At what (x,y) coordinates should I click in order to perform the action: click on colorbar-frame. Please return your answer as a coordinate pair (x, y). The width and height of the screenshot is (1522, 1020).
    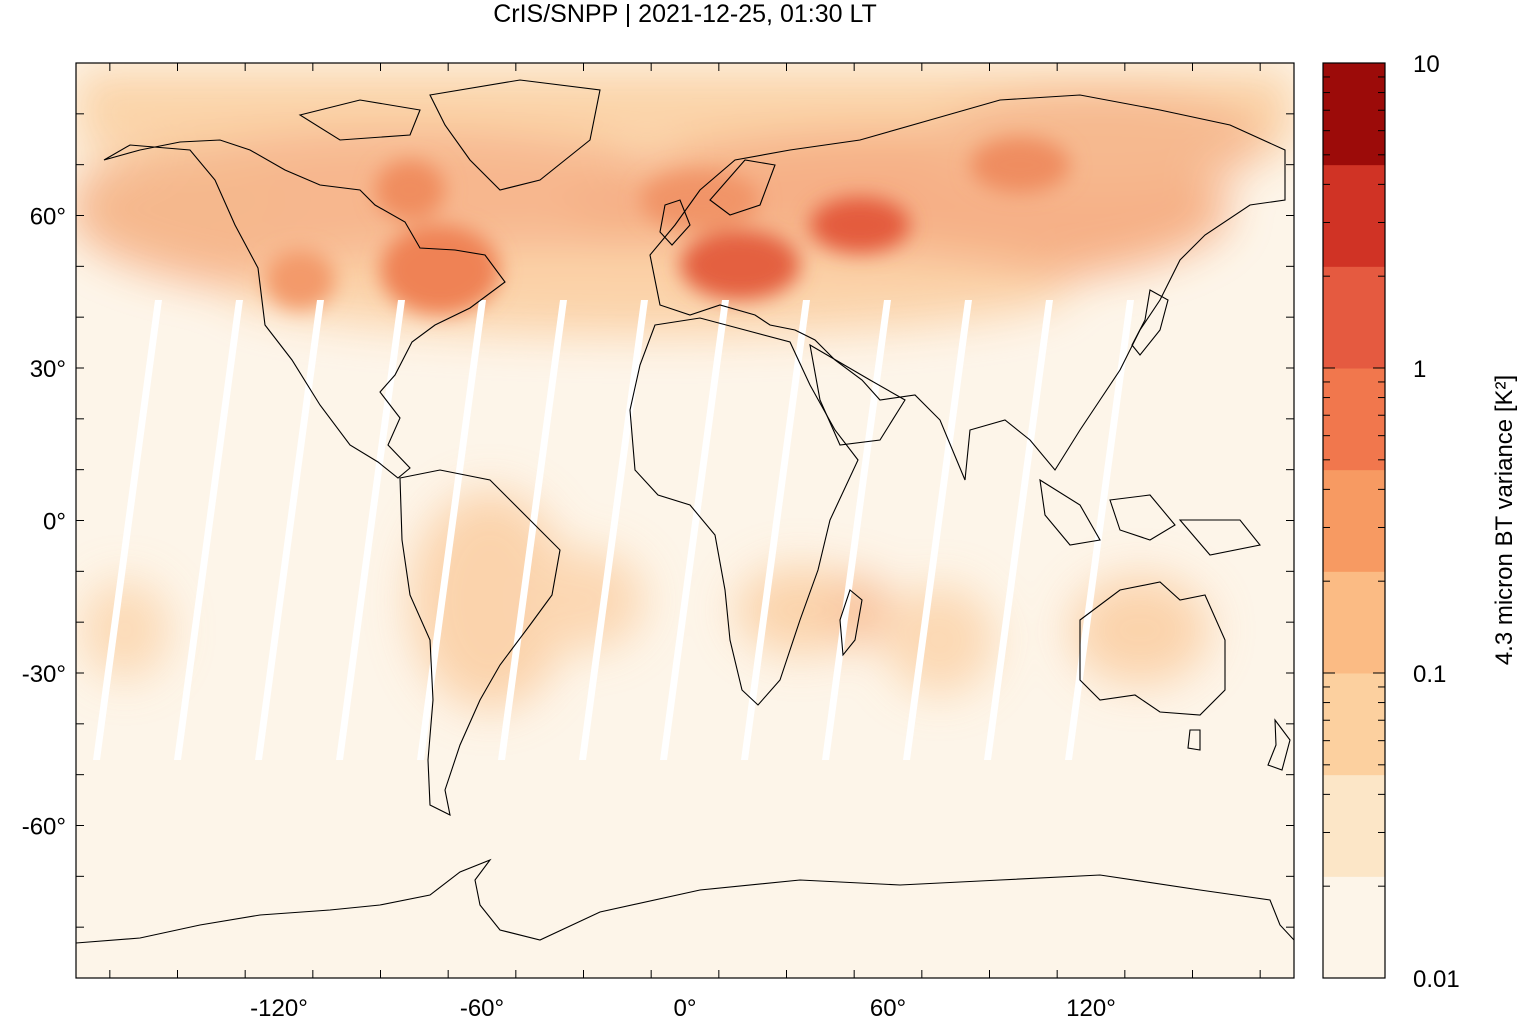
    Looking at the image, I should click on (1354, 520).